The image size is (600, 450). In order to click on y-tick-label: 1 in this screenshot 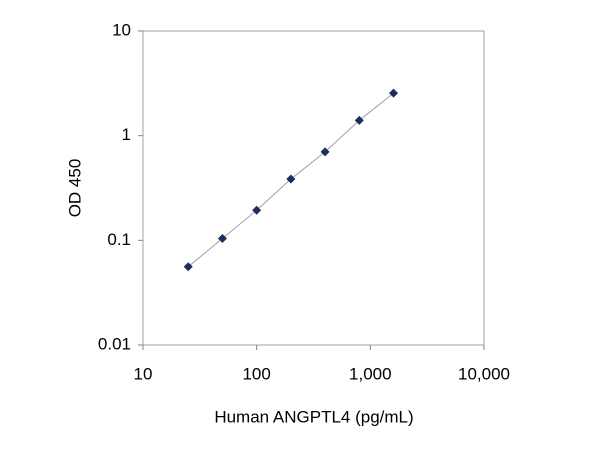, I will do `click(126, 134)`.